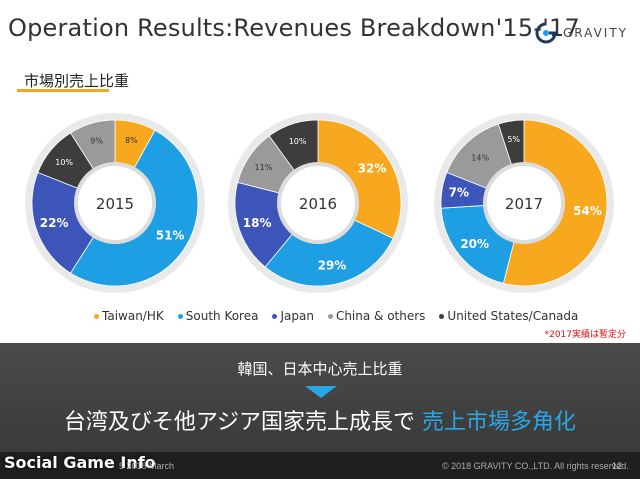  I want to click on slice-label: 18%, so click(257, 223).